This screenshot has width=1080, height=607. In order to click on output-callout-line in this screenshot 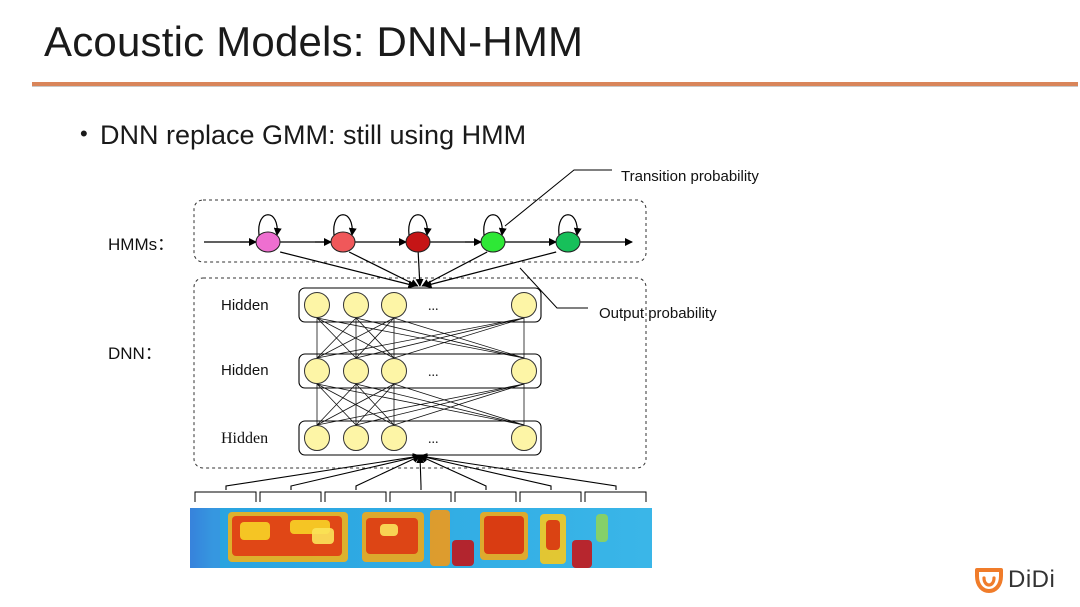, I will do `click(553, 288)`.